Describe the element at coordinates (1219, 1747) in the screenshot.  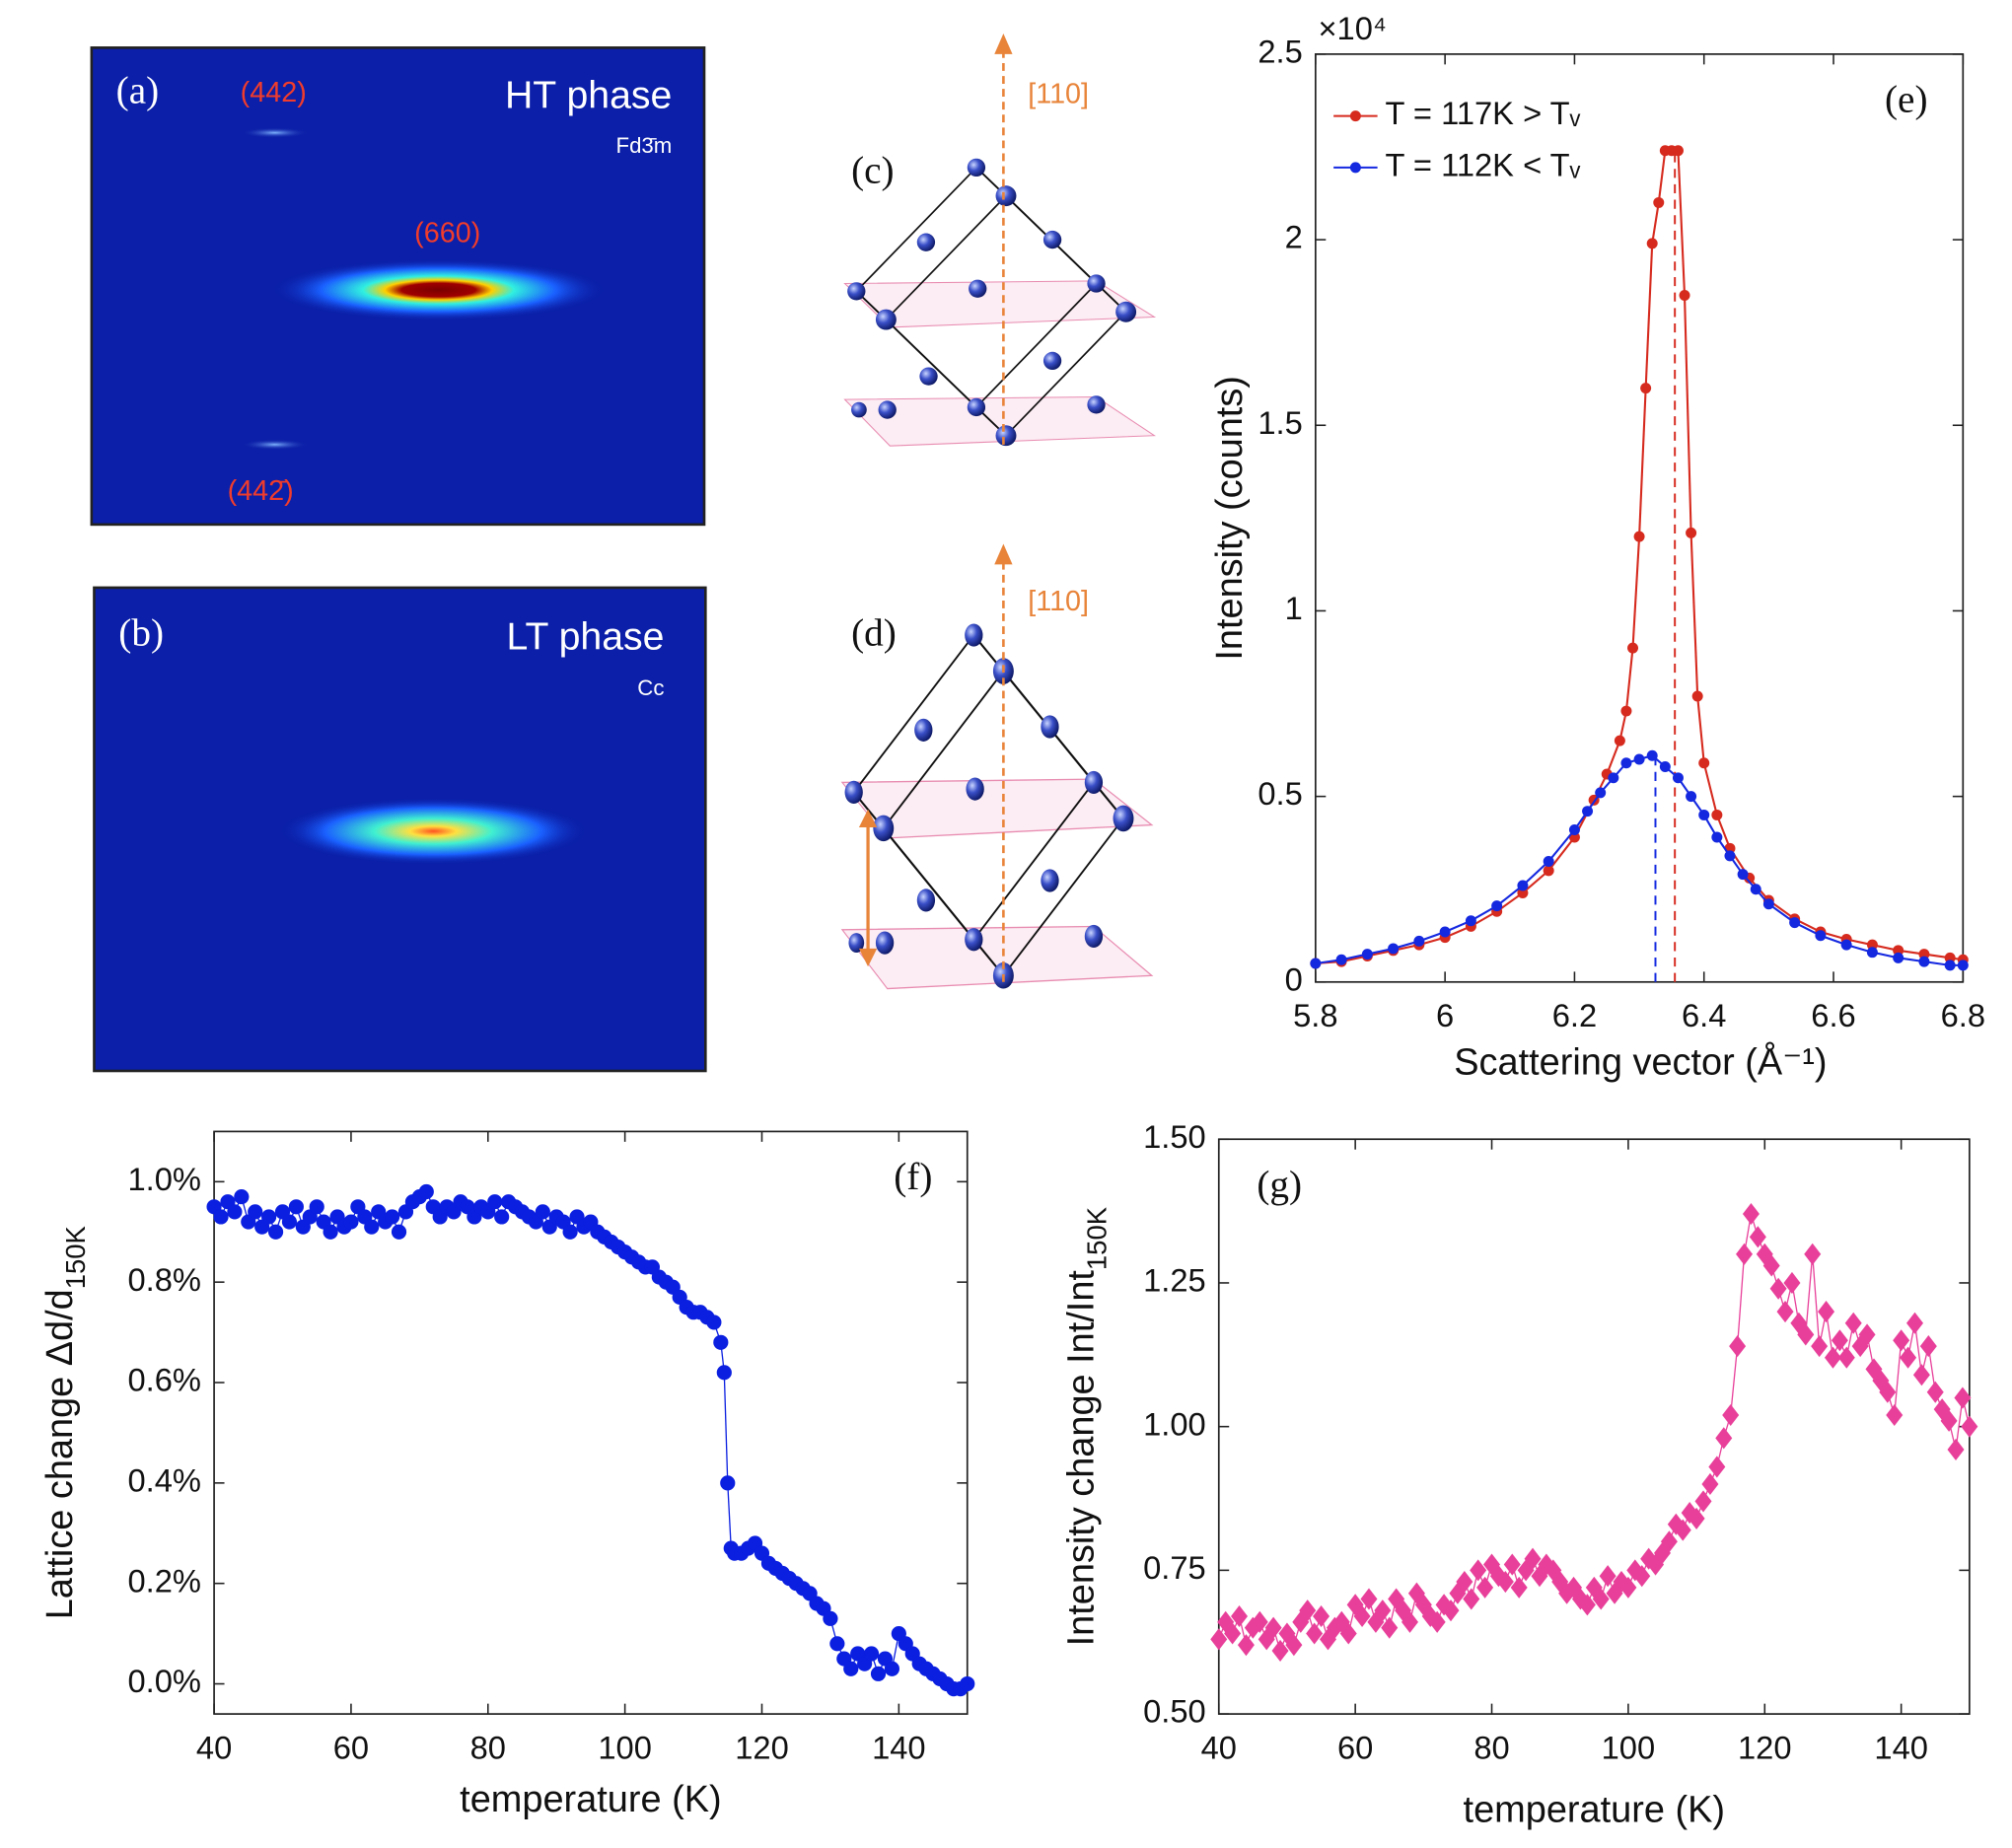
I see `x-tick-label: 40` at that location.